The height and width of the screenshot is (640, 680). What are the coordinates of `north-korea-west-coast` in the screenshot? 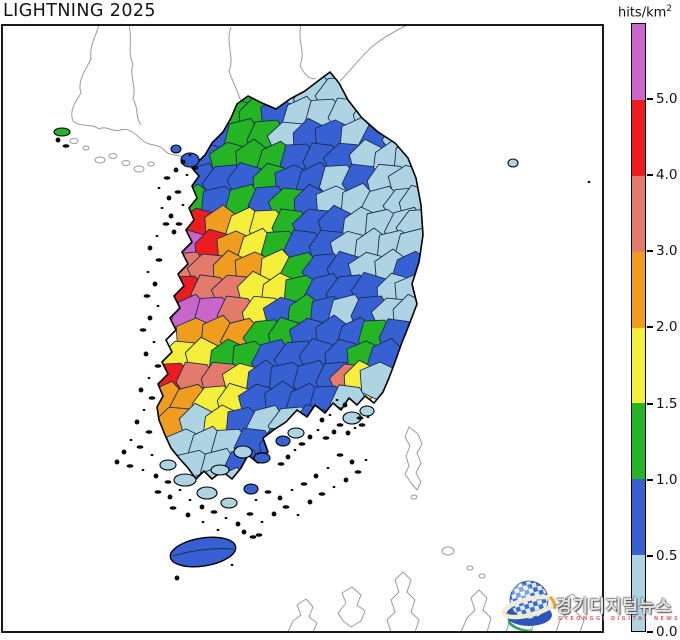 It's located at (132, 96).